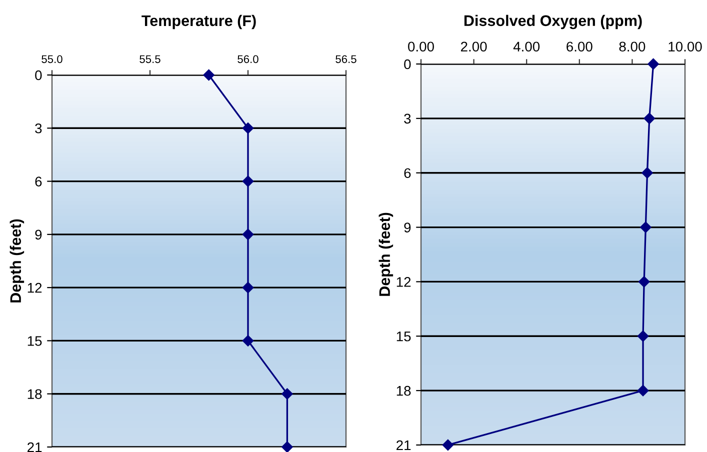 This screenshot has width=707, height=452. I want to click on chart-title: Temperature (F), so click(199, 22).